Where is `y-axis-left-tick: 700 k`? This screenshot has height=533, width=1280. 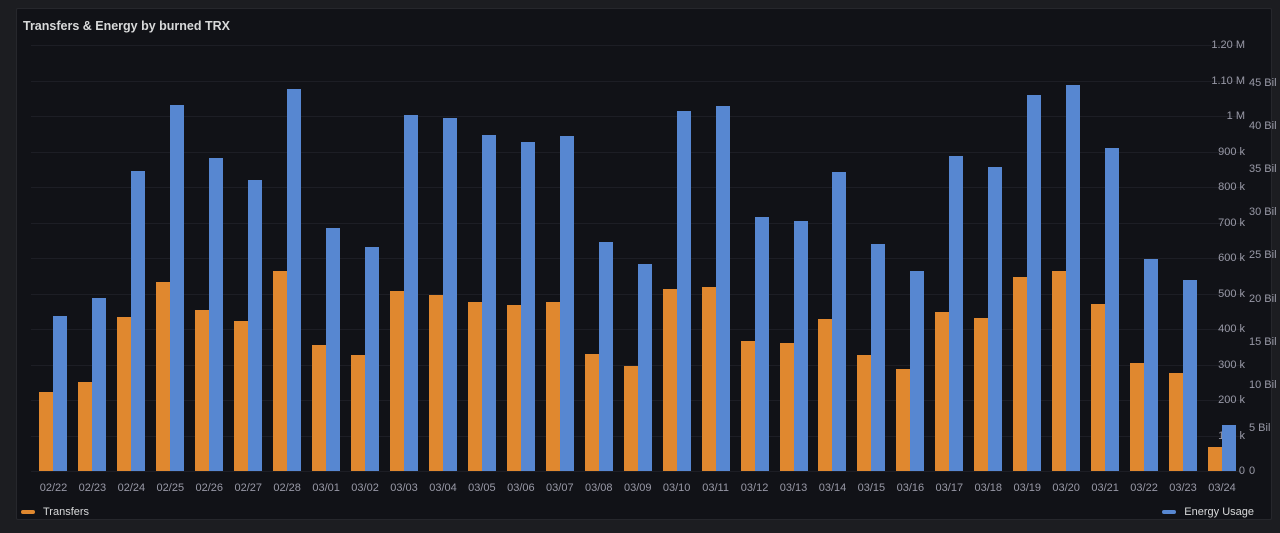
y-axis-left-tick: 700 k is located at coordinates (1231, 222).